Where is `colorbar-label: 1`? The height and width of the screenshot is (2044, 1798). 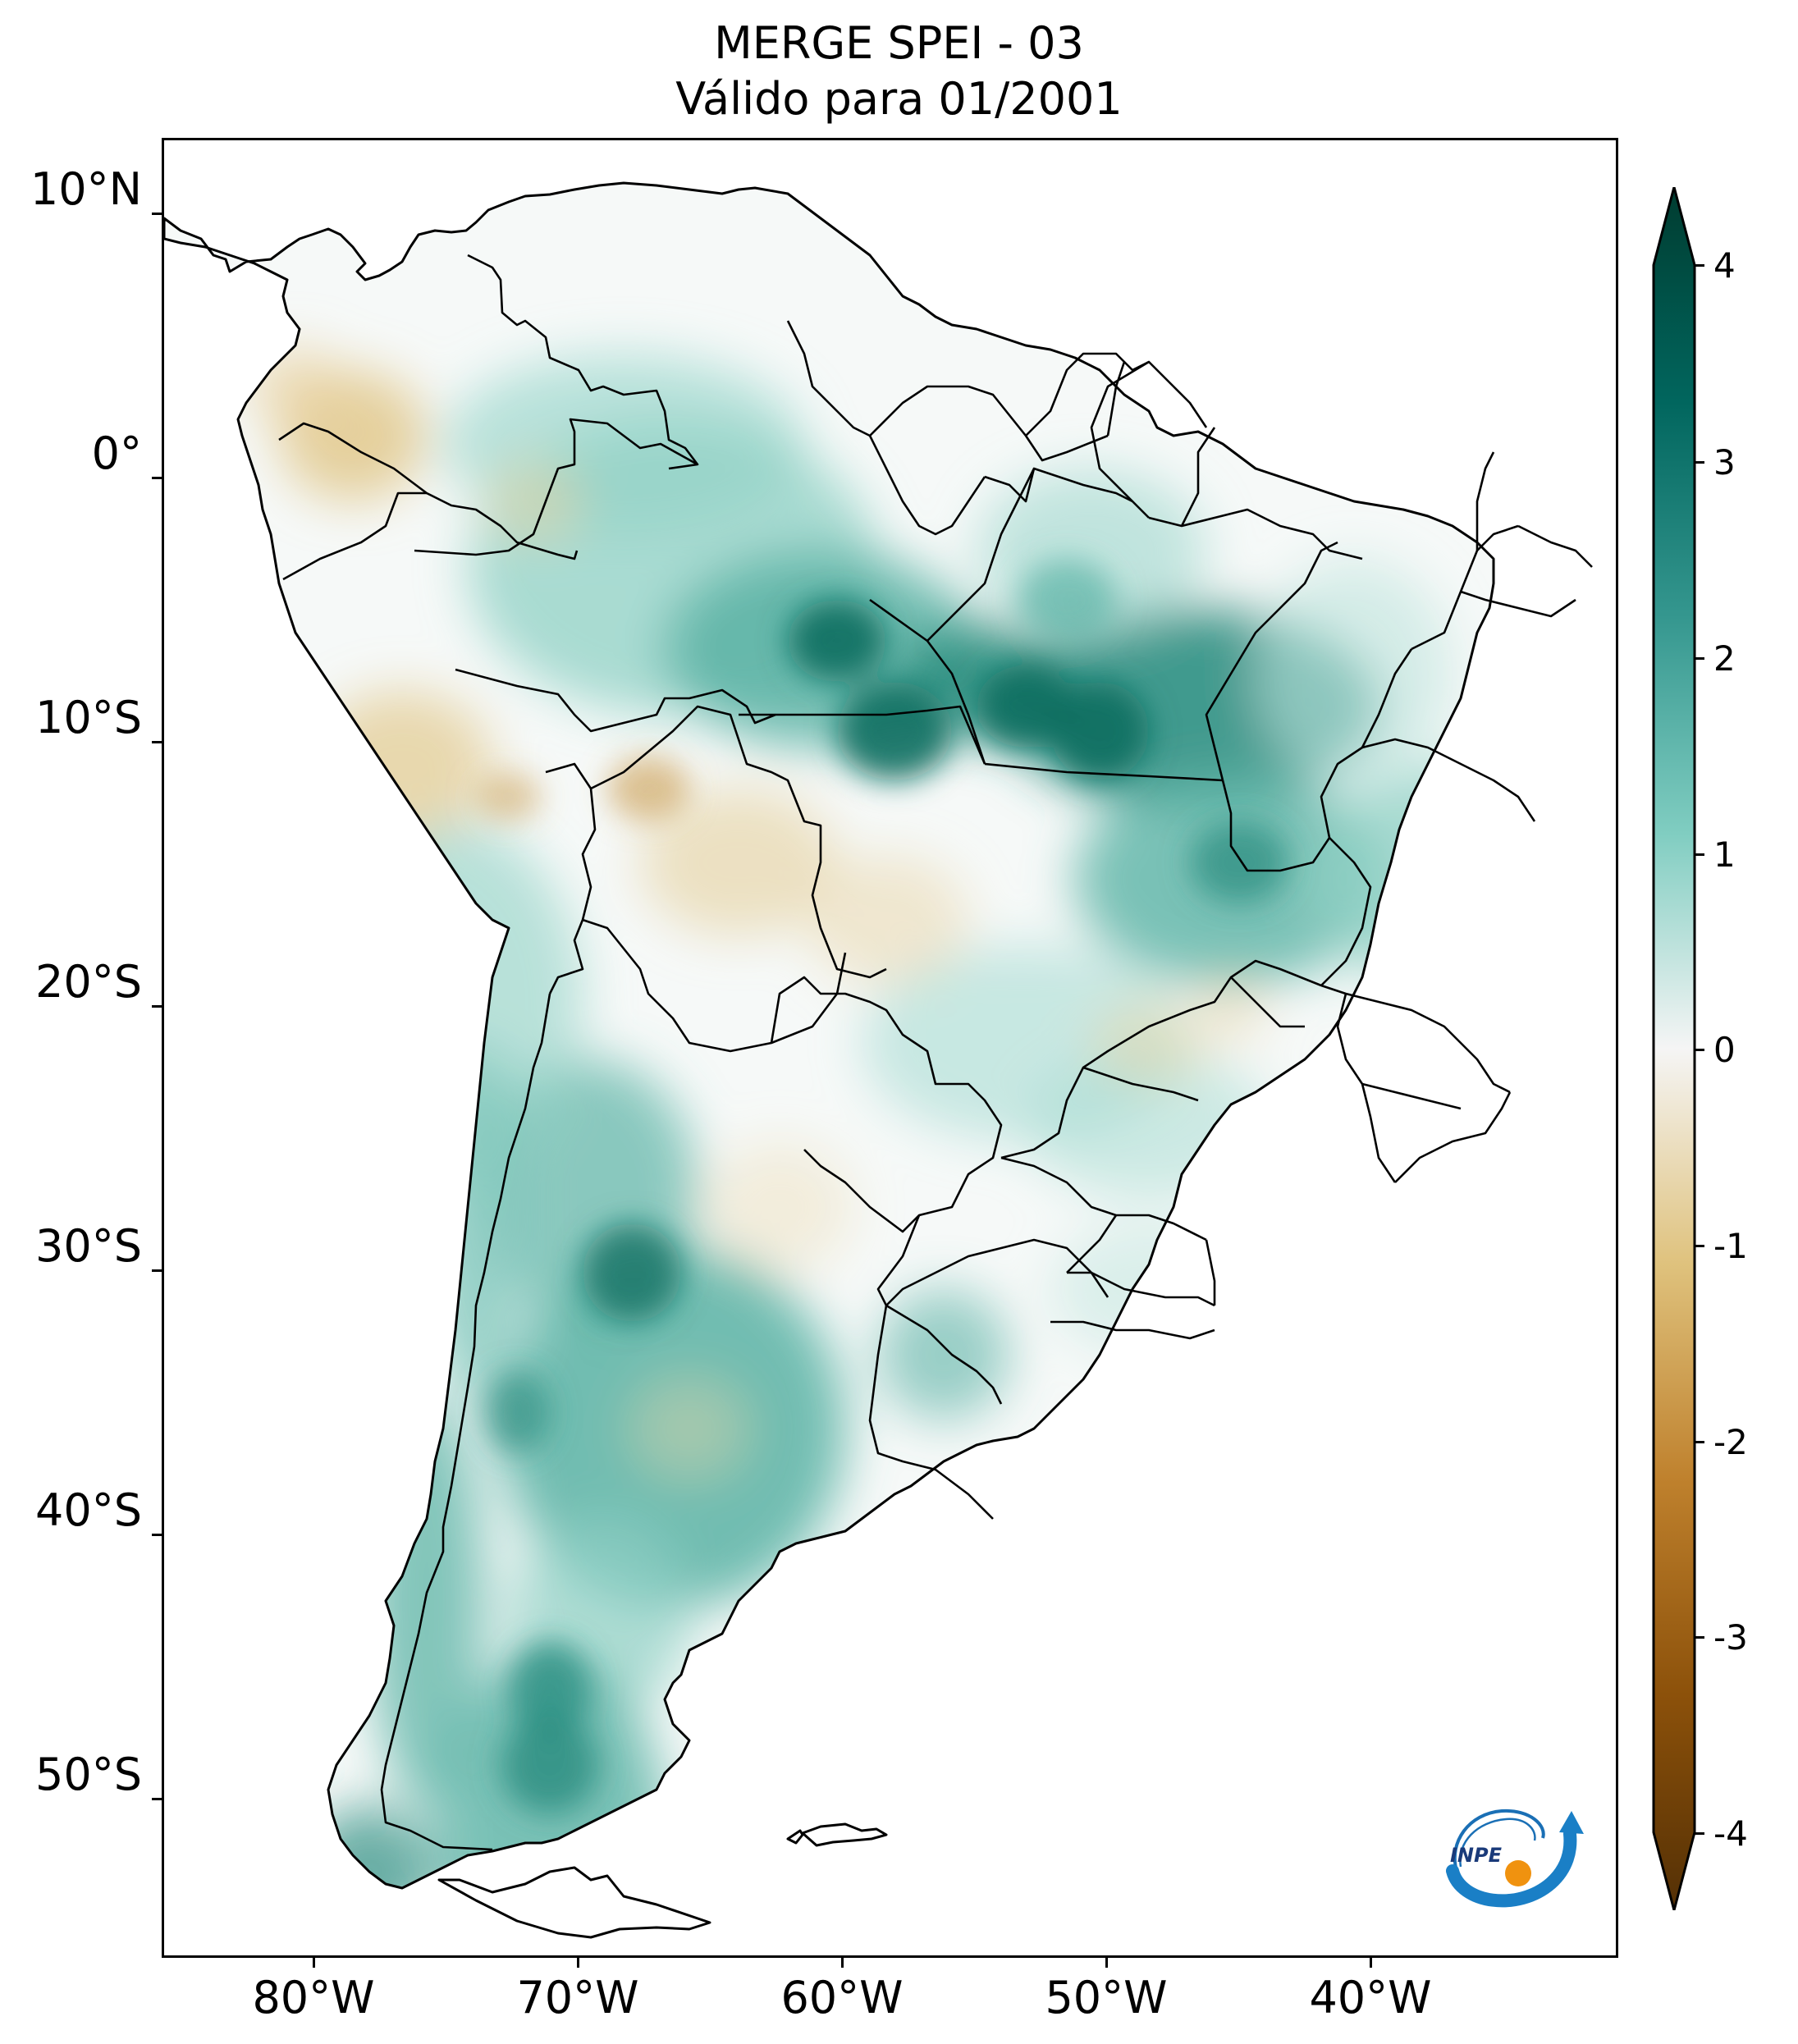 colorbar-label: 1 is located at coordinates (1724, 855).